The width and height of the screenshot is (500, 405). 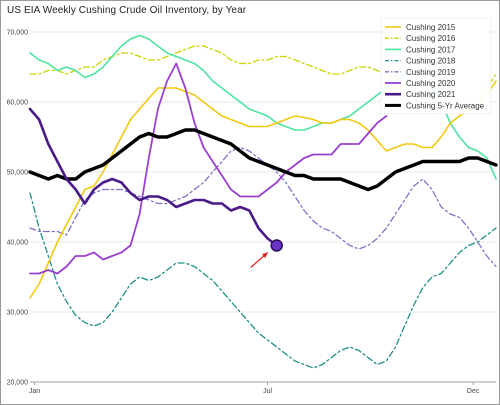 I want to click on legend-box, so click(x=436, y=65).